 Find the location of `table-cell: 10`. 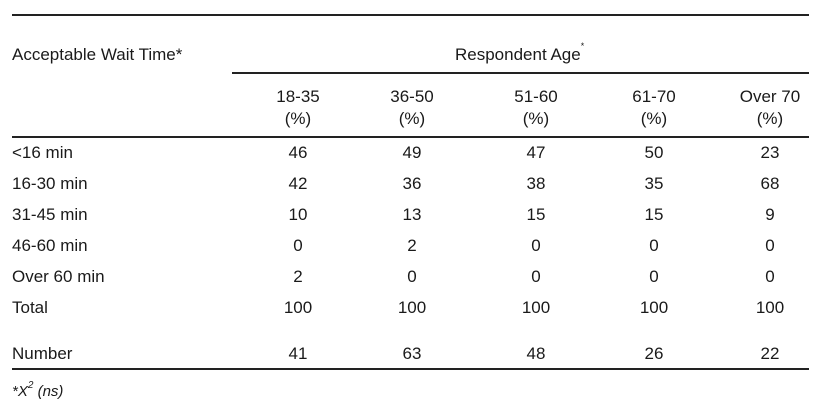

table-cell: 10 is located at coordinates (298, 214).